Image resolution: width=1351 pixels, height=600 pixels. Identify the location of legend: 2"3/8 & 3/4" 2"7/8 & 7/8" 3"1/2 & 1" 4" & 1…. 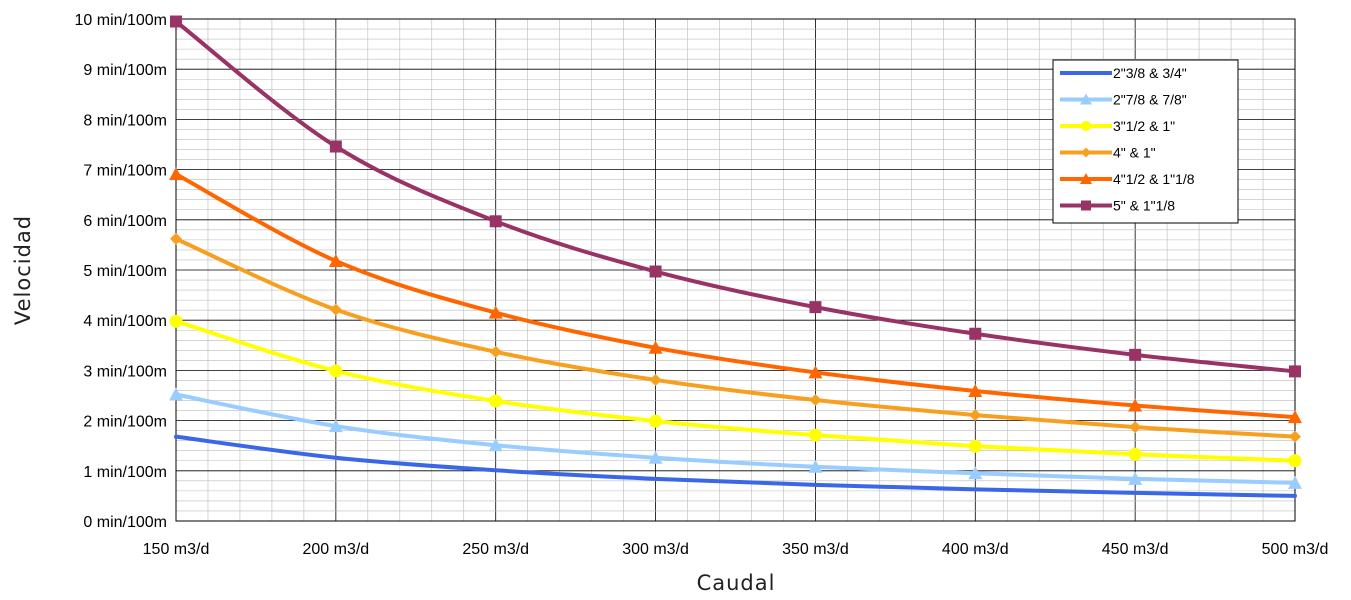
(1145, 141).